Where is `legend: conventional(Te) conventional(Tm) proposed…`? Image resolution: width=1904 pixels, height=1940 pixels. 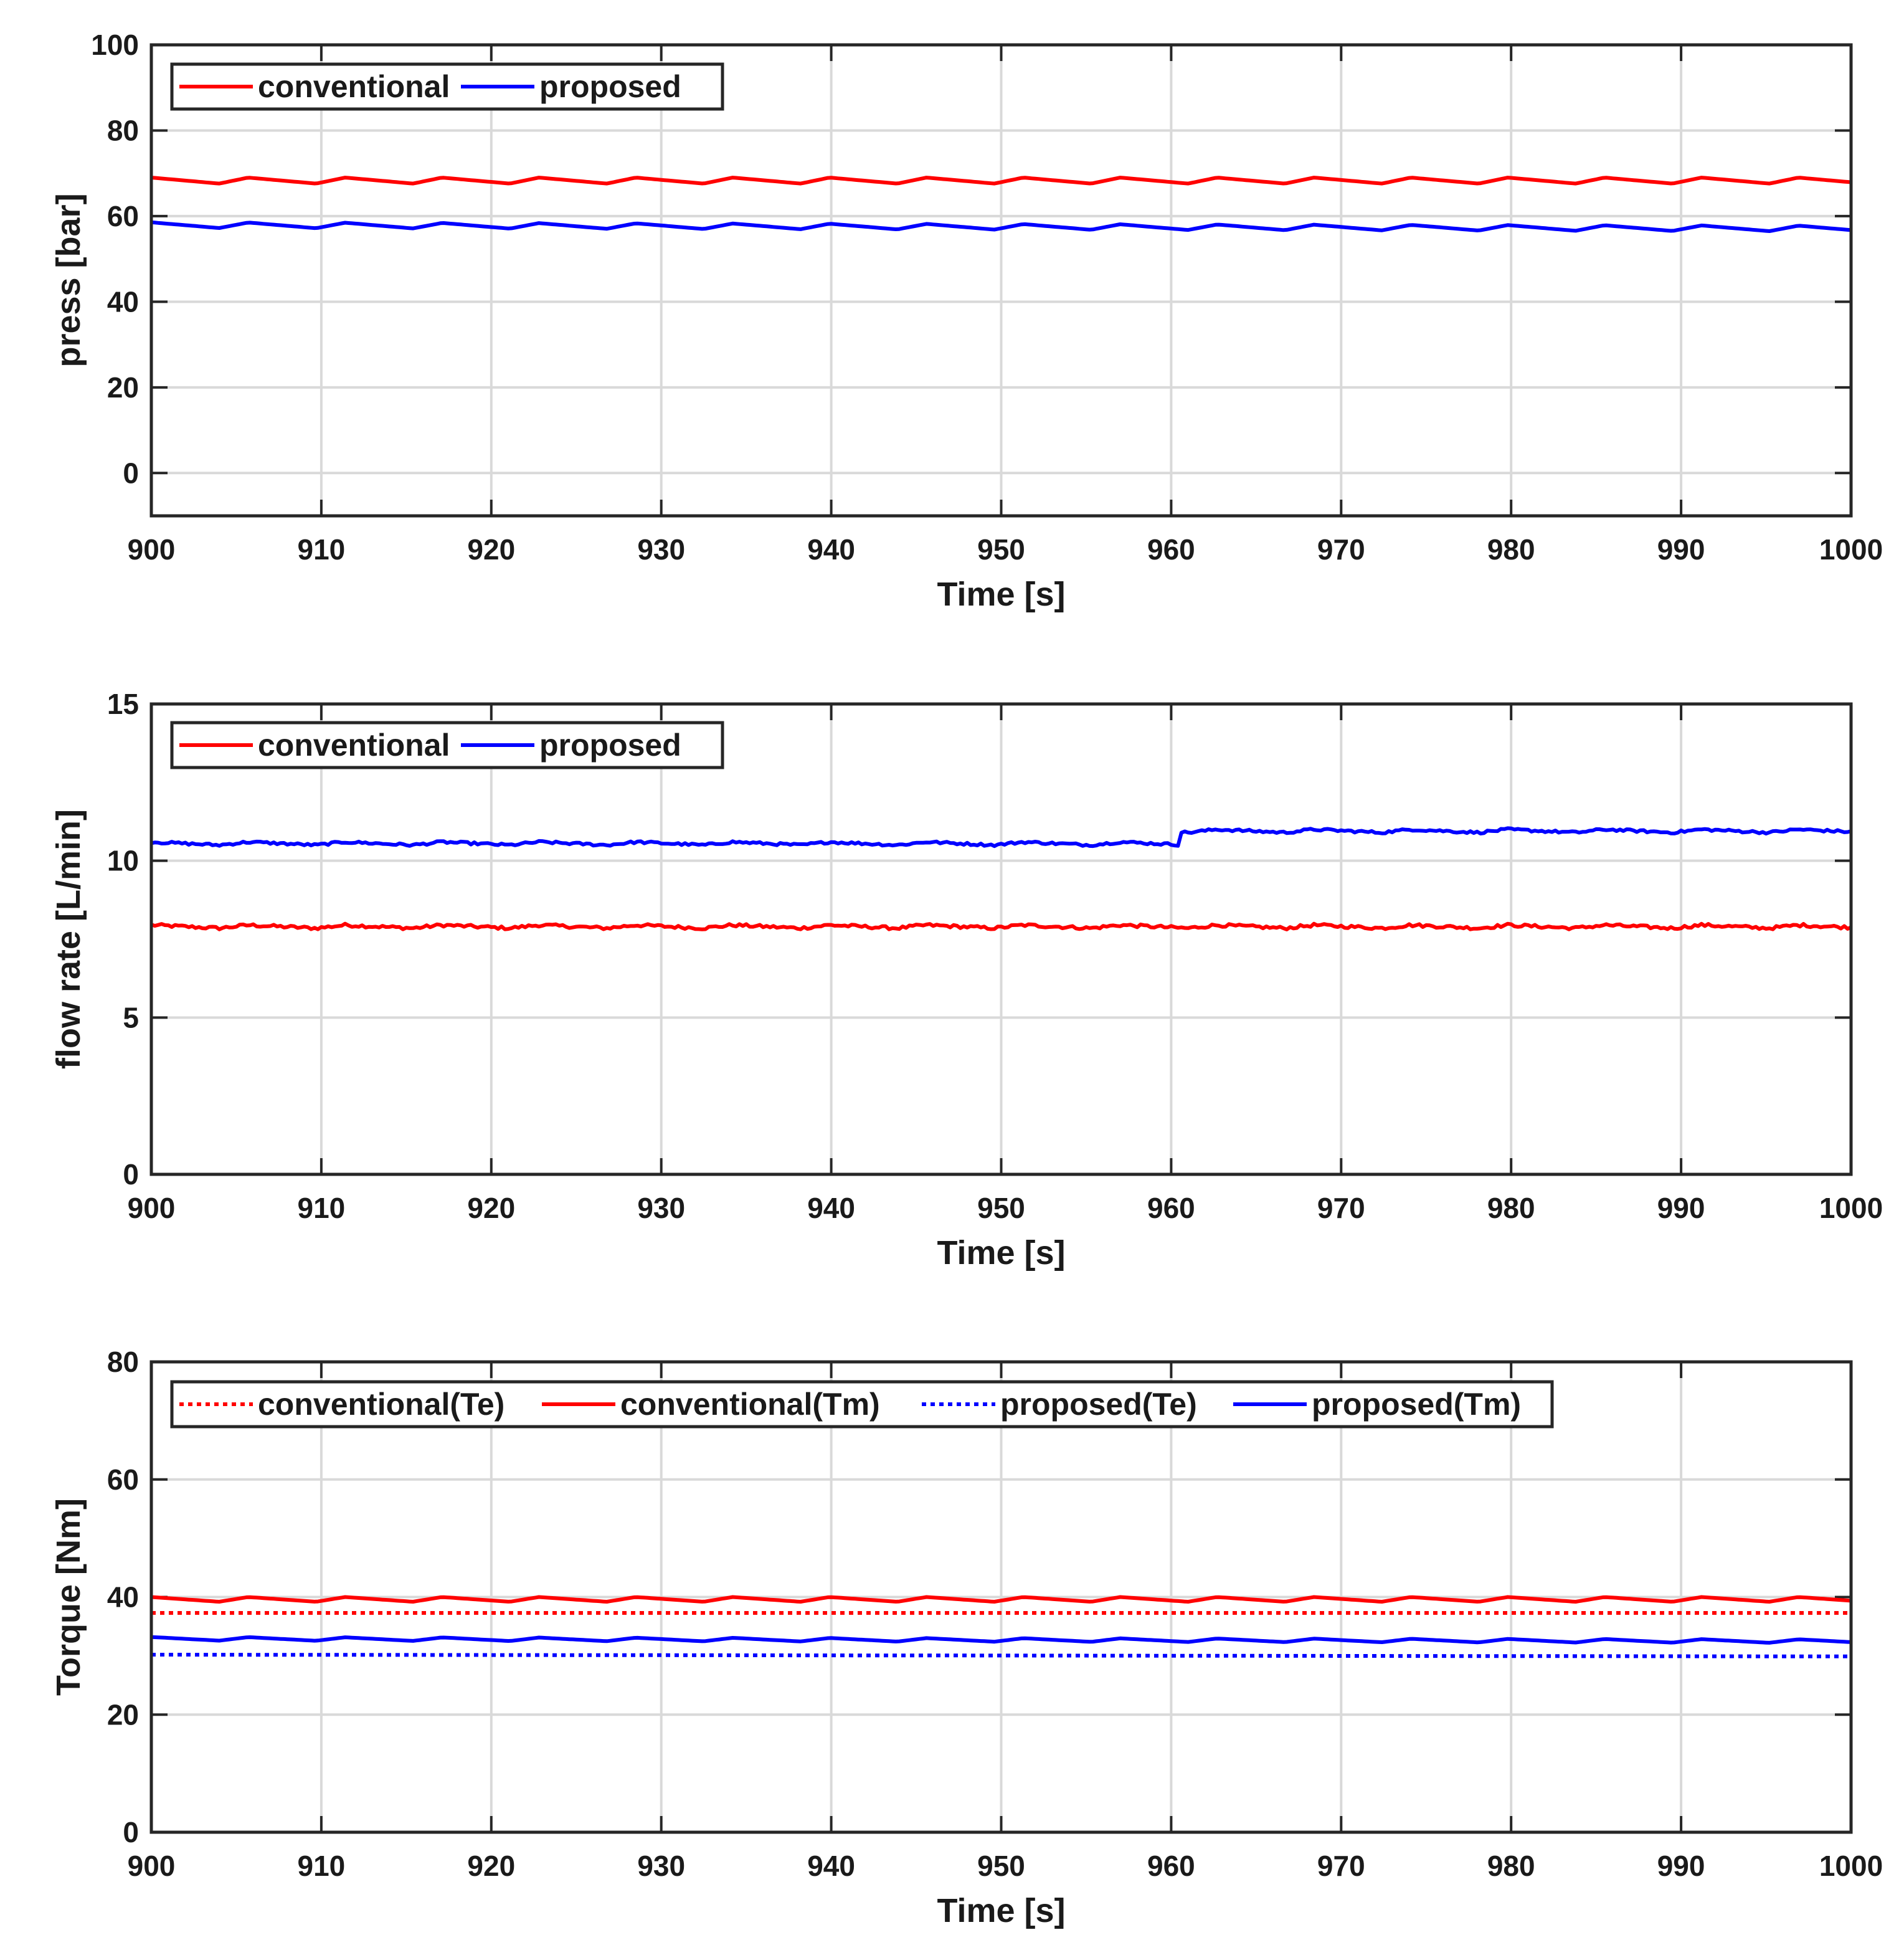
legend: conventional(Te) conventional(Tm) proposed… is located at coordinates (862, 1404).